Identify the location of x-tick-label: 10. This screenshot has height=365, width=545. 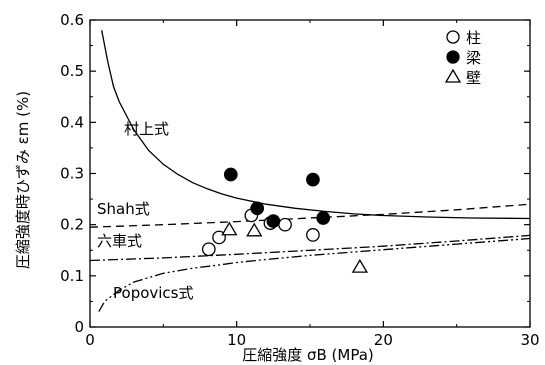
(236, 340).